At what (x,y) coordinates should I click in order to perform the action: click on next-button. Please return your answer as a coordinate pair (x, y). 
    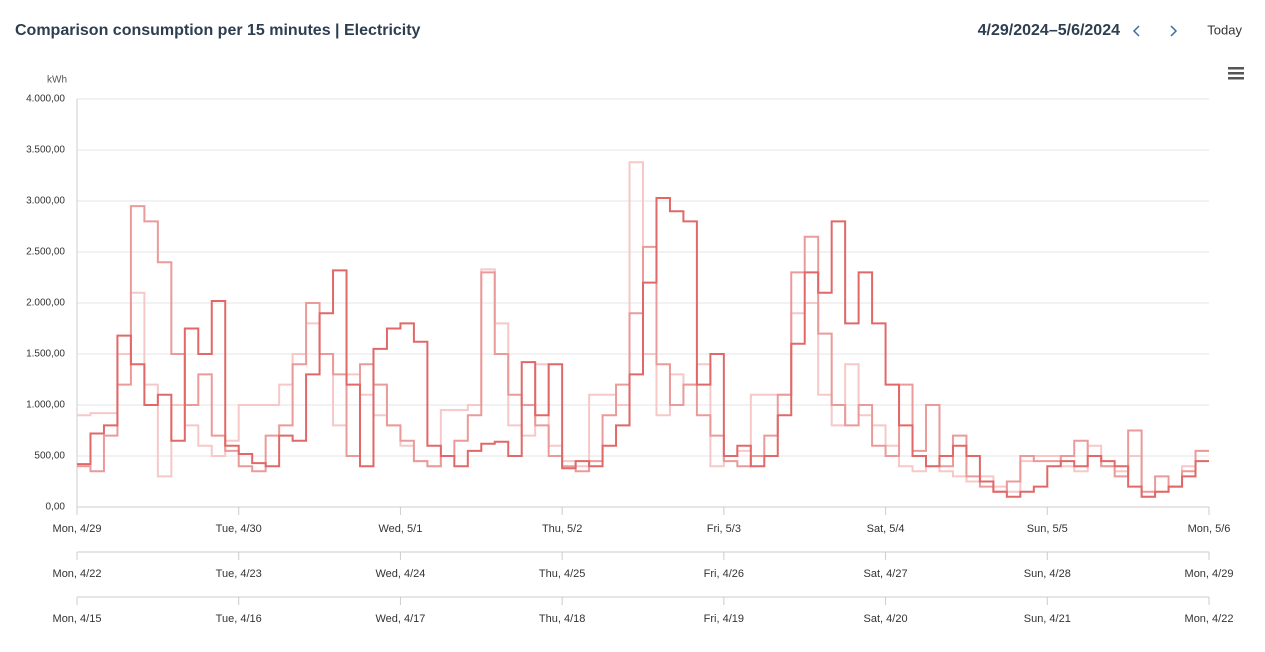
    Looking at the image, I should click on (1174, 31).